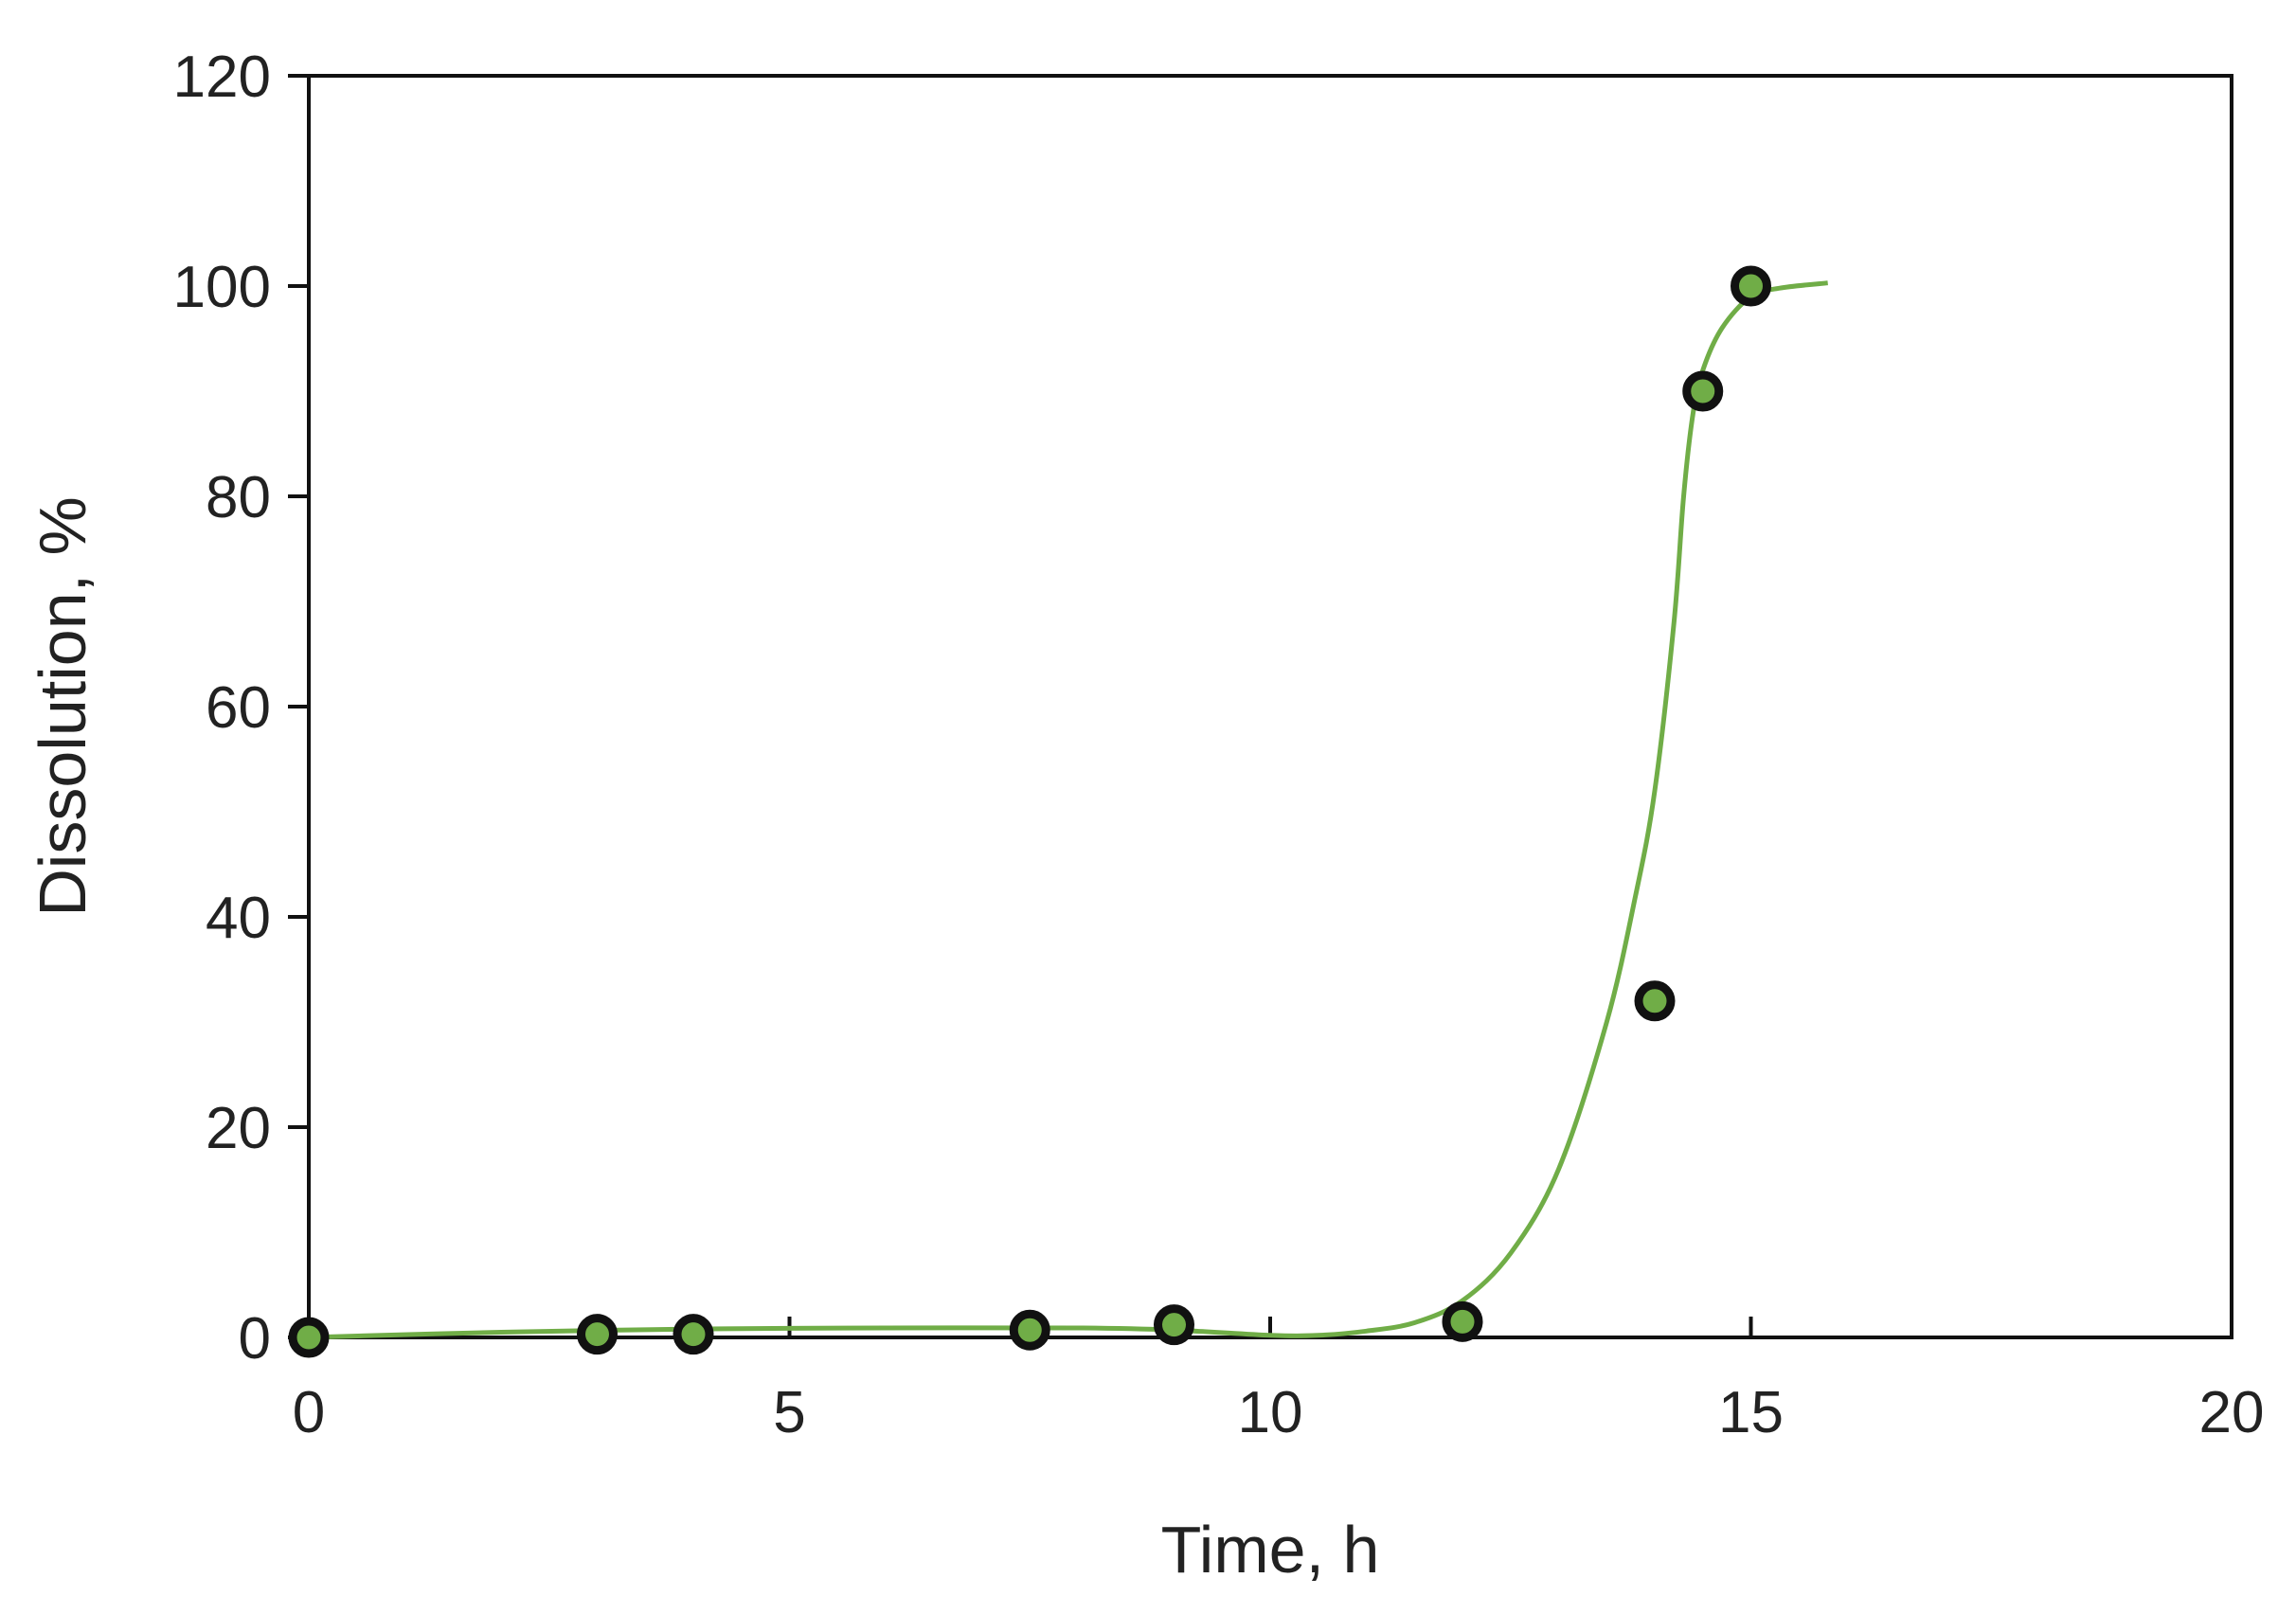 Image resolution: width=2296 pixels, height=1614 pixels. I want to click on y-axis-ticks: 0 20 40 60 80 100 120, so click(241, 708).